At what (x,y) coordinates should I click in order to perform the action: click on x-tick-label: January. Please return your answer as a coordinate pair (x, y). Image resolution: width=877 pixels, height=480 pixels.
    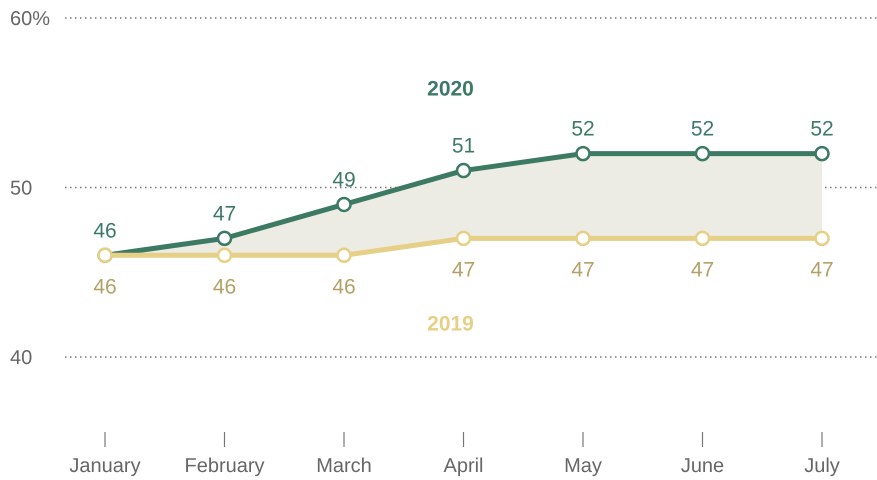
    Looking at the image, I should click on (105, 466).